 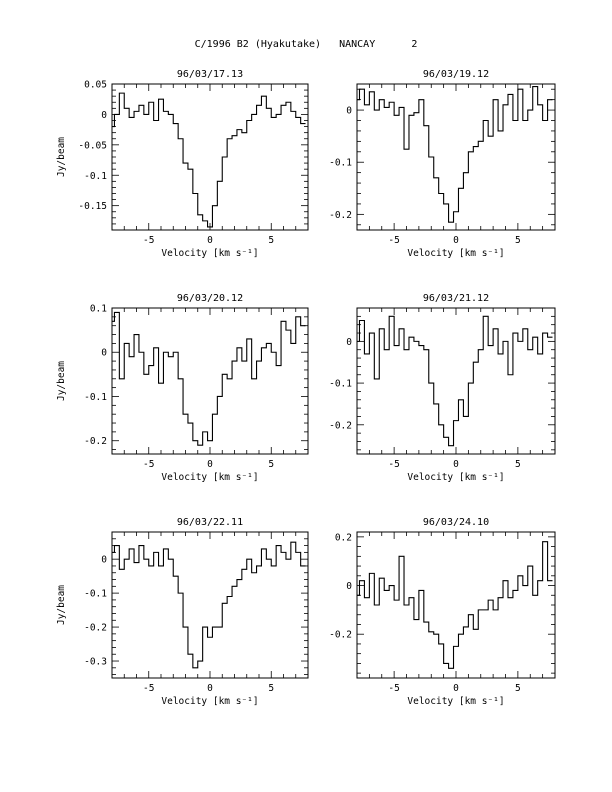 I want to click on panel-title: 96/03/20.12, so click(x=210, y=298).